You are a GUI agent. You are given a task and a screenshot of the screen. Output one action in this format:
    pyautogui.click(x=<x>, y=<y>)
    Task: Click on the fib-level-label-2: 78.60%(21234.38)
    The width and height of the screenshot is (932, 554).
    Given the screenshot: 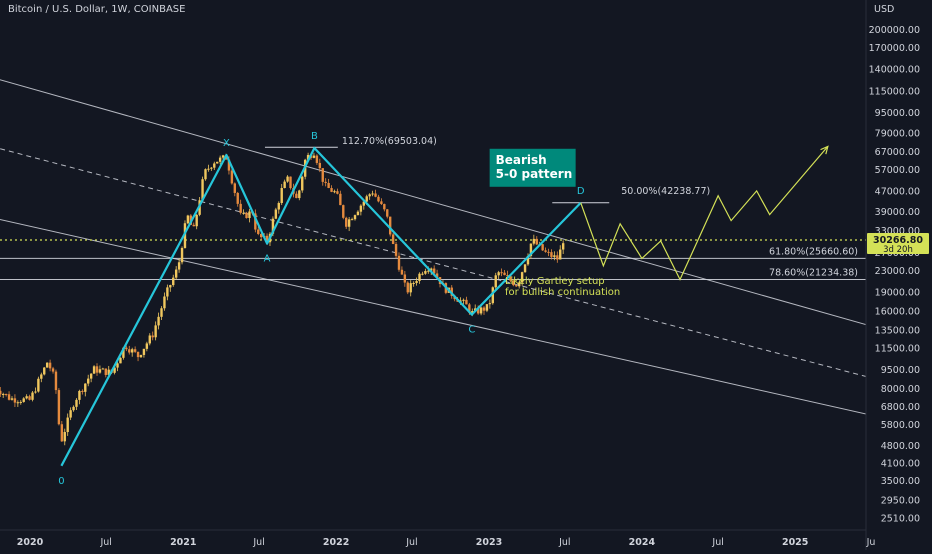 What is the action you would take?
    pyautogui.click(x=813, y=273)
    